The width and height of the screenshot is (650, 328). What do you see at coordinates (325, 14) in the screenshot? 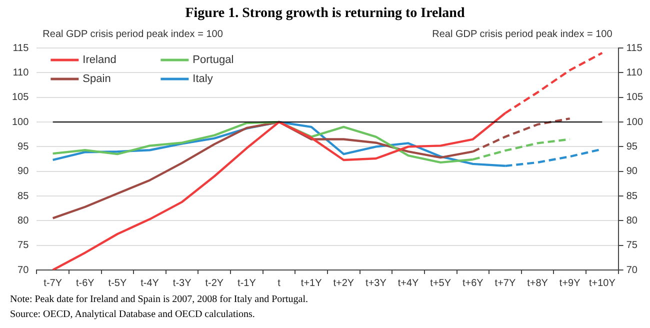
I see `chart-title: Figure 1. Strong growth is returning to Ireland` at bounding box center [325, 14].